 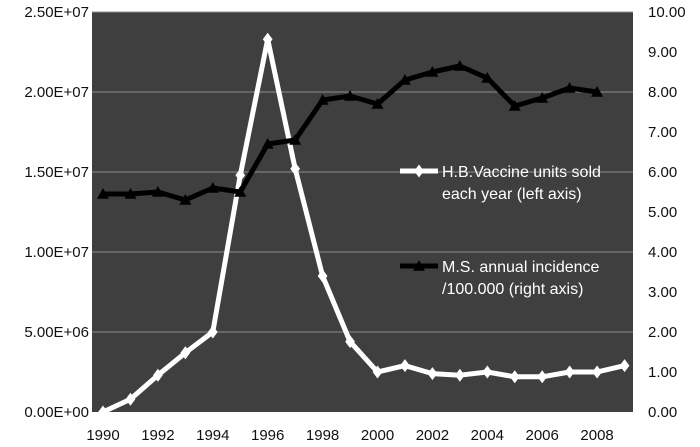 What do you see at coordinates (662, 372) in the screenshot?
I see `right-tick-label: 1.00` at bounding box center [662, 372].